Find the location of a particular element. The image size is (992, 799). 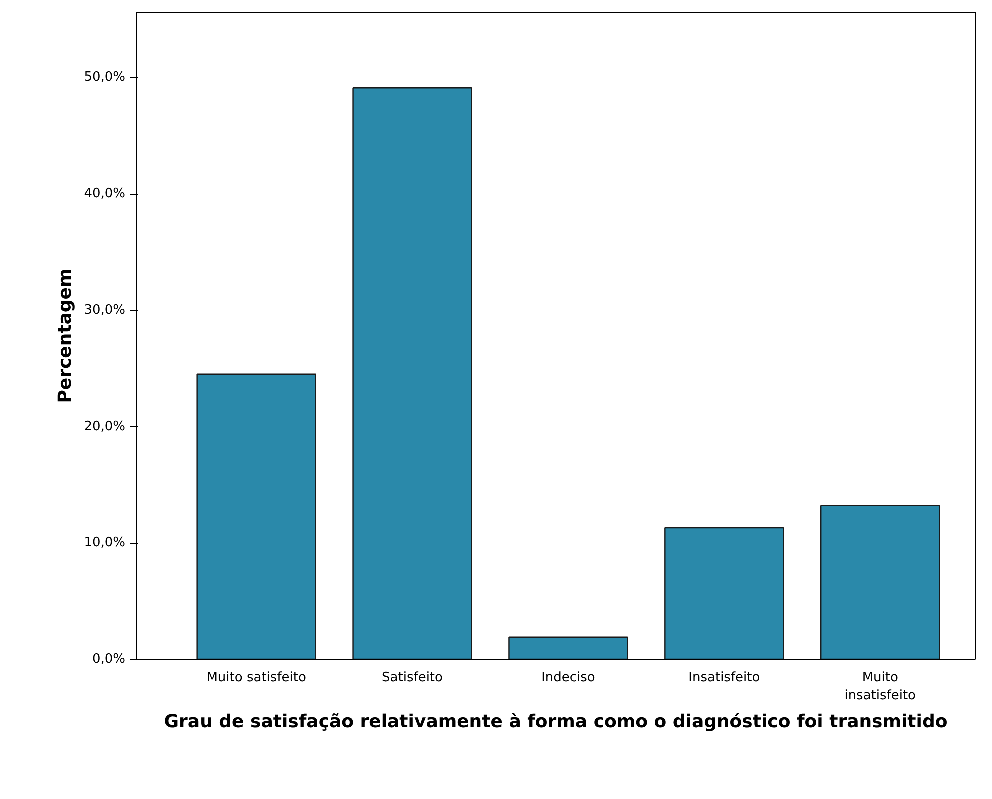

x-tick-label: Muito insatisfeito is located at coordinates (880, 687).